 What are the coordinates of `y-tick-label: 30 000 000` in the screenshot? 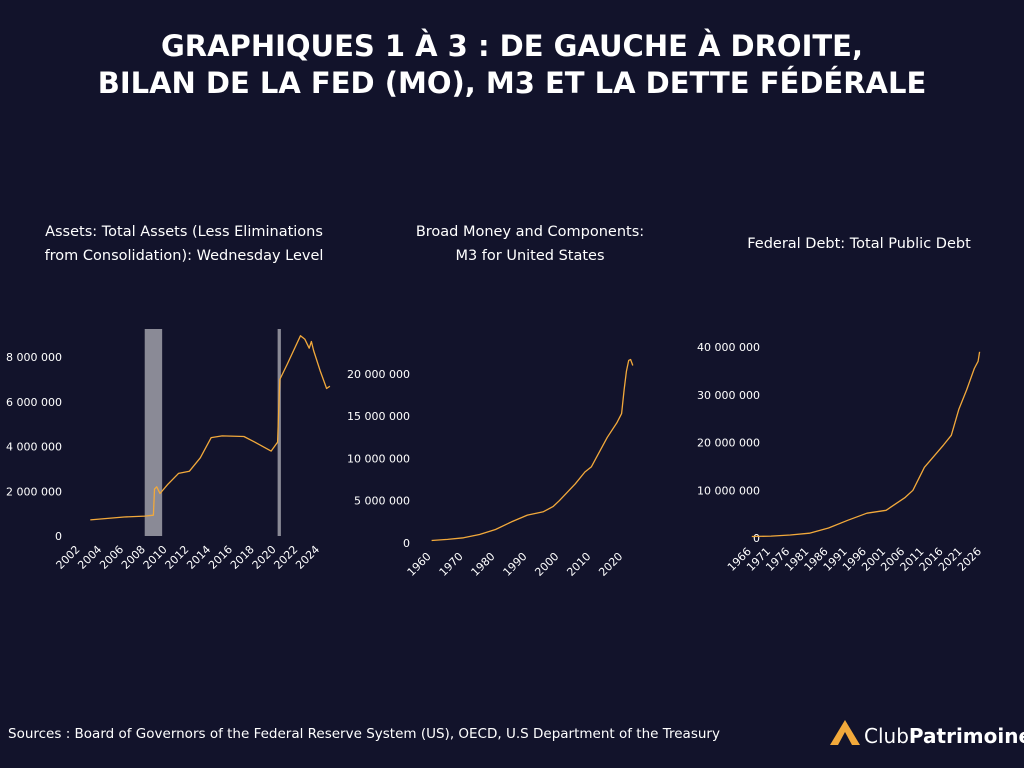 It's located at (728, 395).